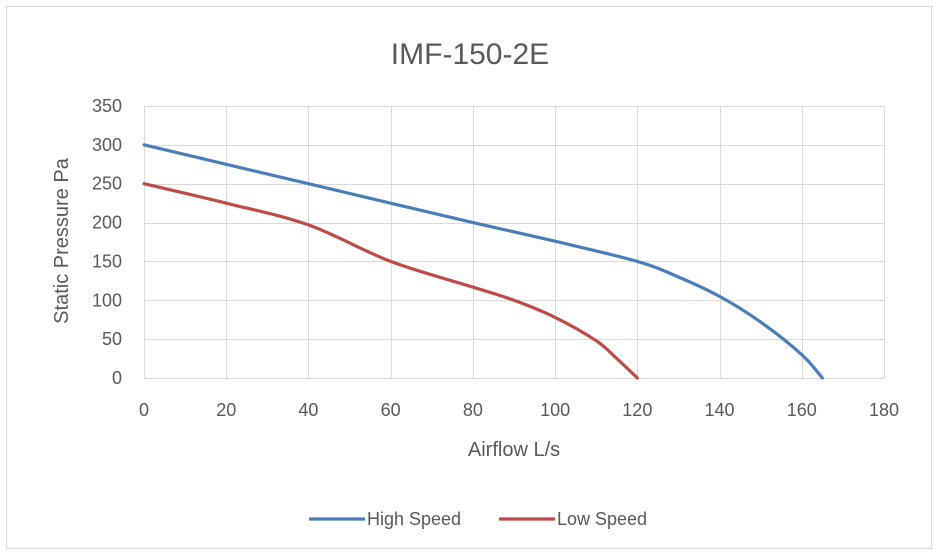 This screenshot has height=555, width=938. Describe the element at coordinates (117, 378) in the screenshot. I see `y-tick-label: 0` at that location.